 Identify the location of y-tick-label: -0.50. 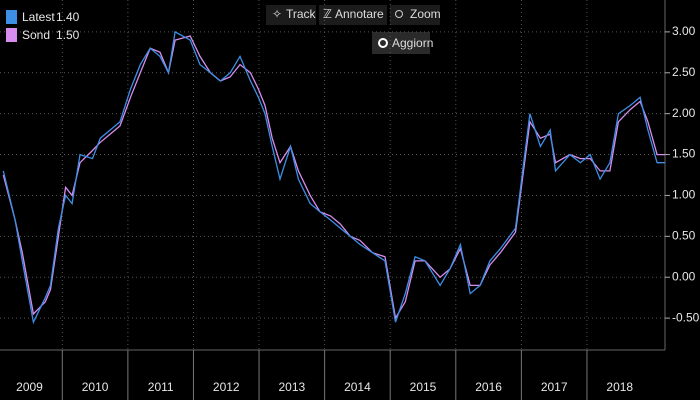
(686, 317).